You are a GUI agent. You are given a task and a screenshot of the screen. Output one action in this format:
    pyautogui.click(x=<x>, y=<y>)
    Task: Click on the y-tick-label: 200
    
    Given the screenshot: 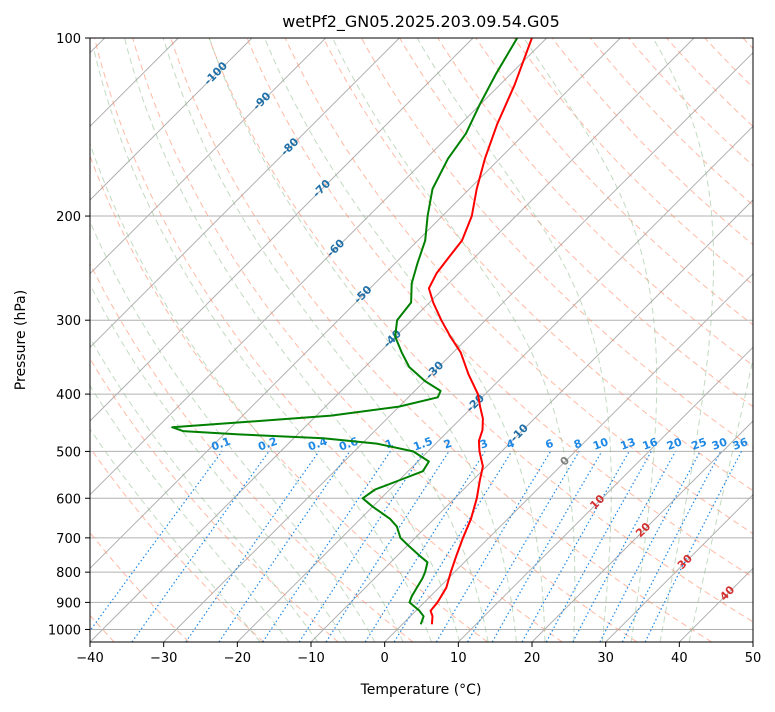 What is the action you would take?
    pyautogui.click(x=68, y=217)
    